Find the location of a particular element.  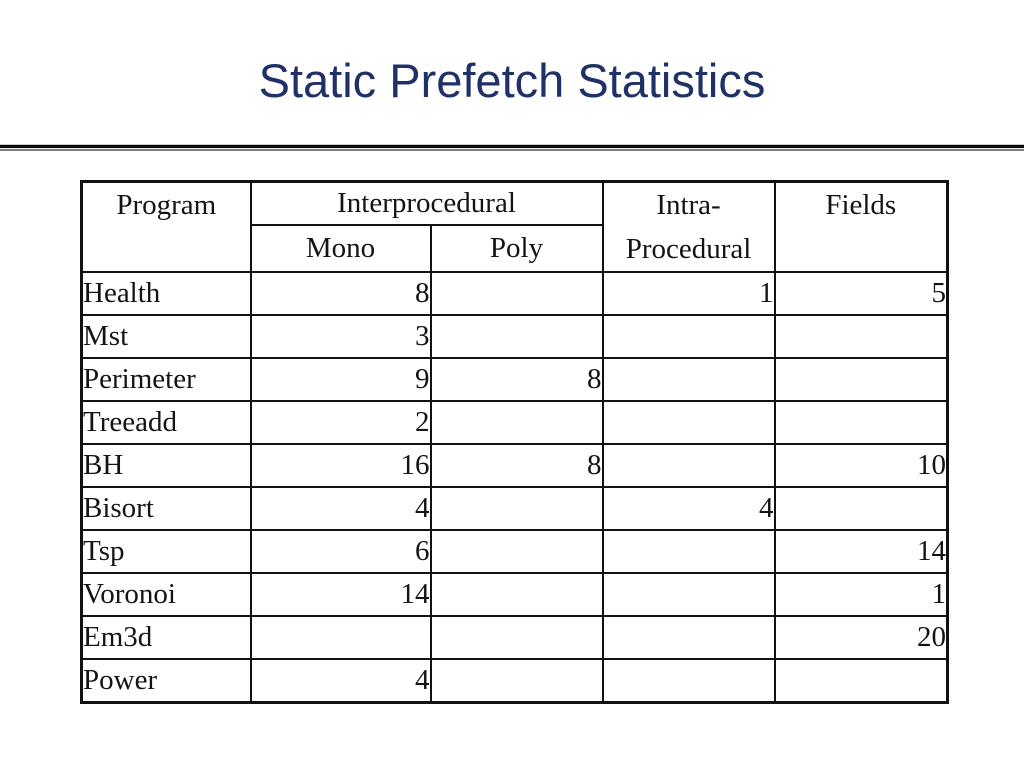

intra-header-line1: Intra- is located at coordinates (688, 205).